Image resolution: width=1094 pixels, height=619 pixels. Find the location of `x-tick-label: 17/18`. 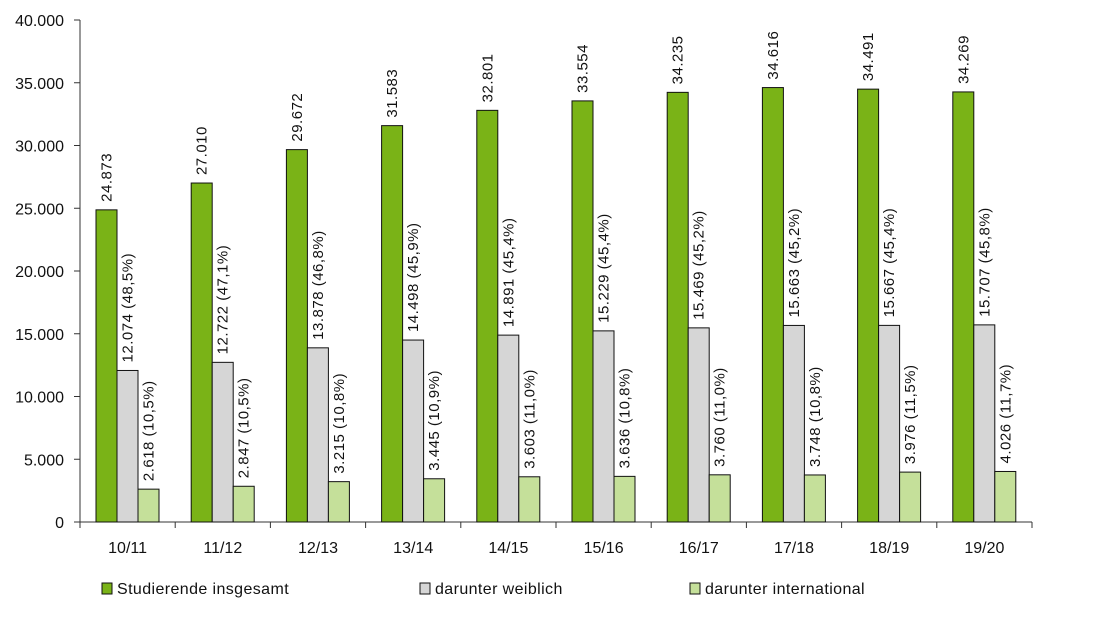

x-tick-label: 17/18 is located at coordinates (794, 548).